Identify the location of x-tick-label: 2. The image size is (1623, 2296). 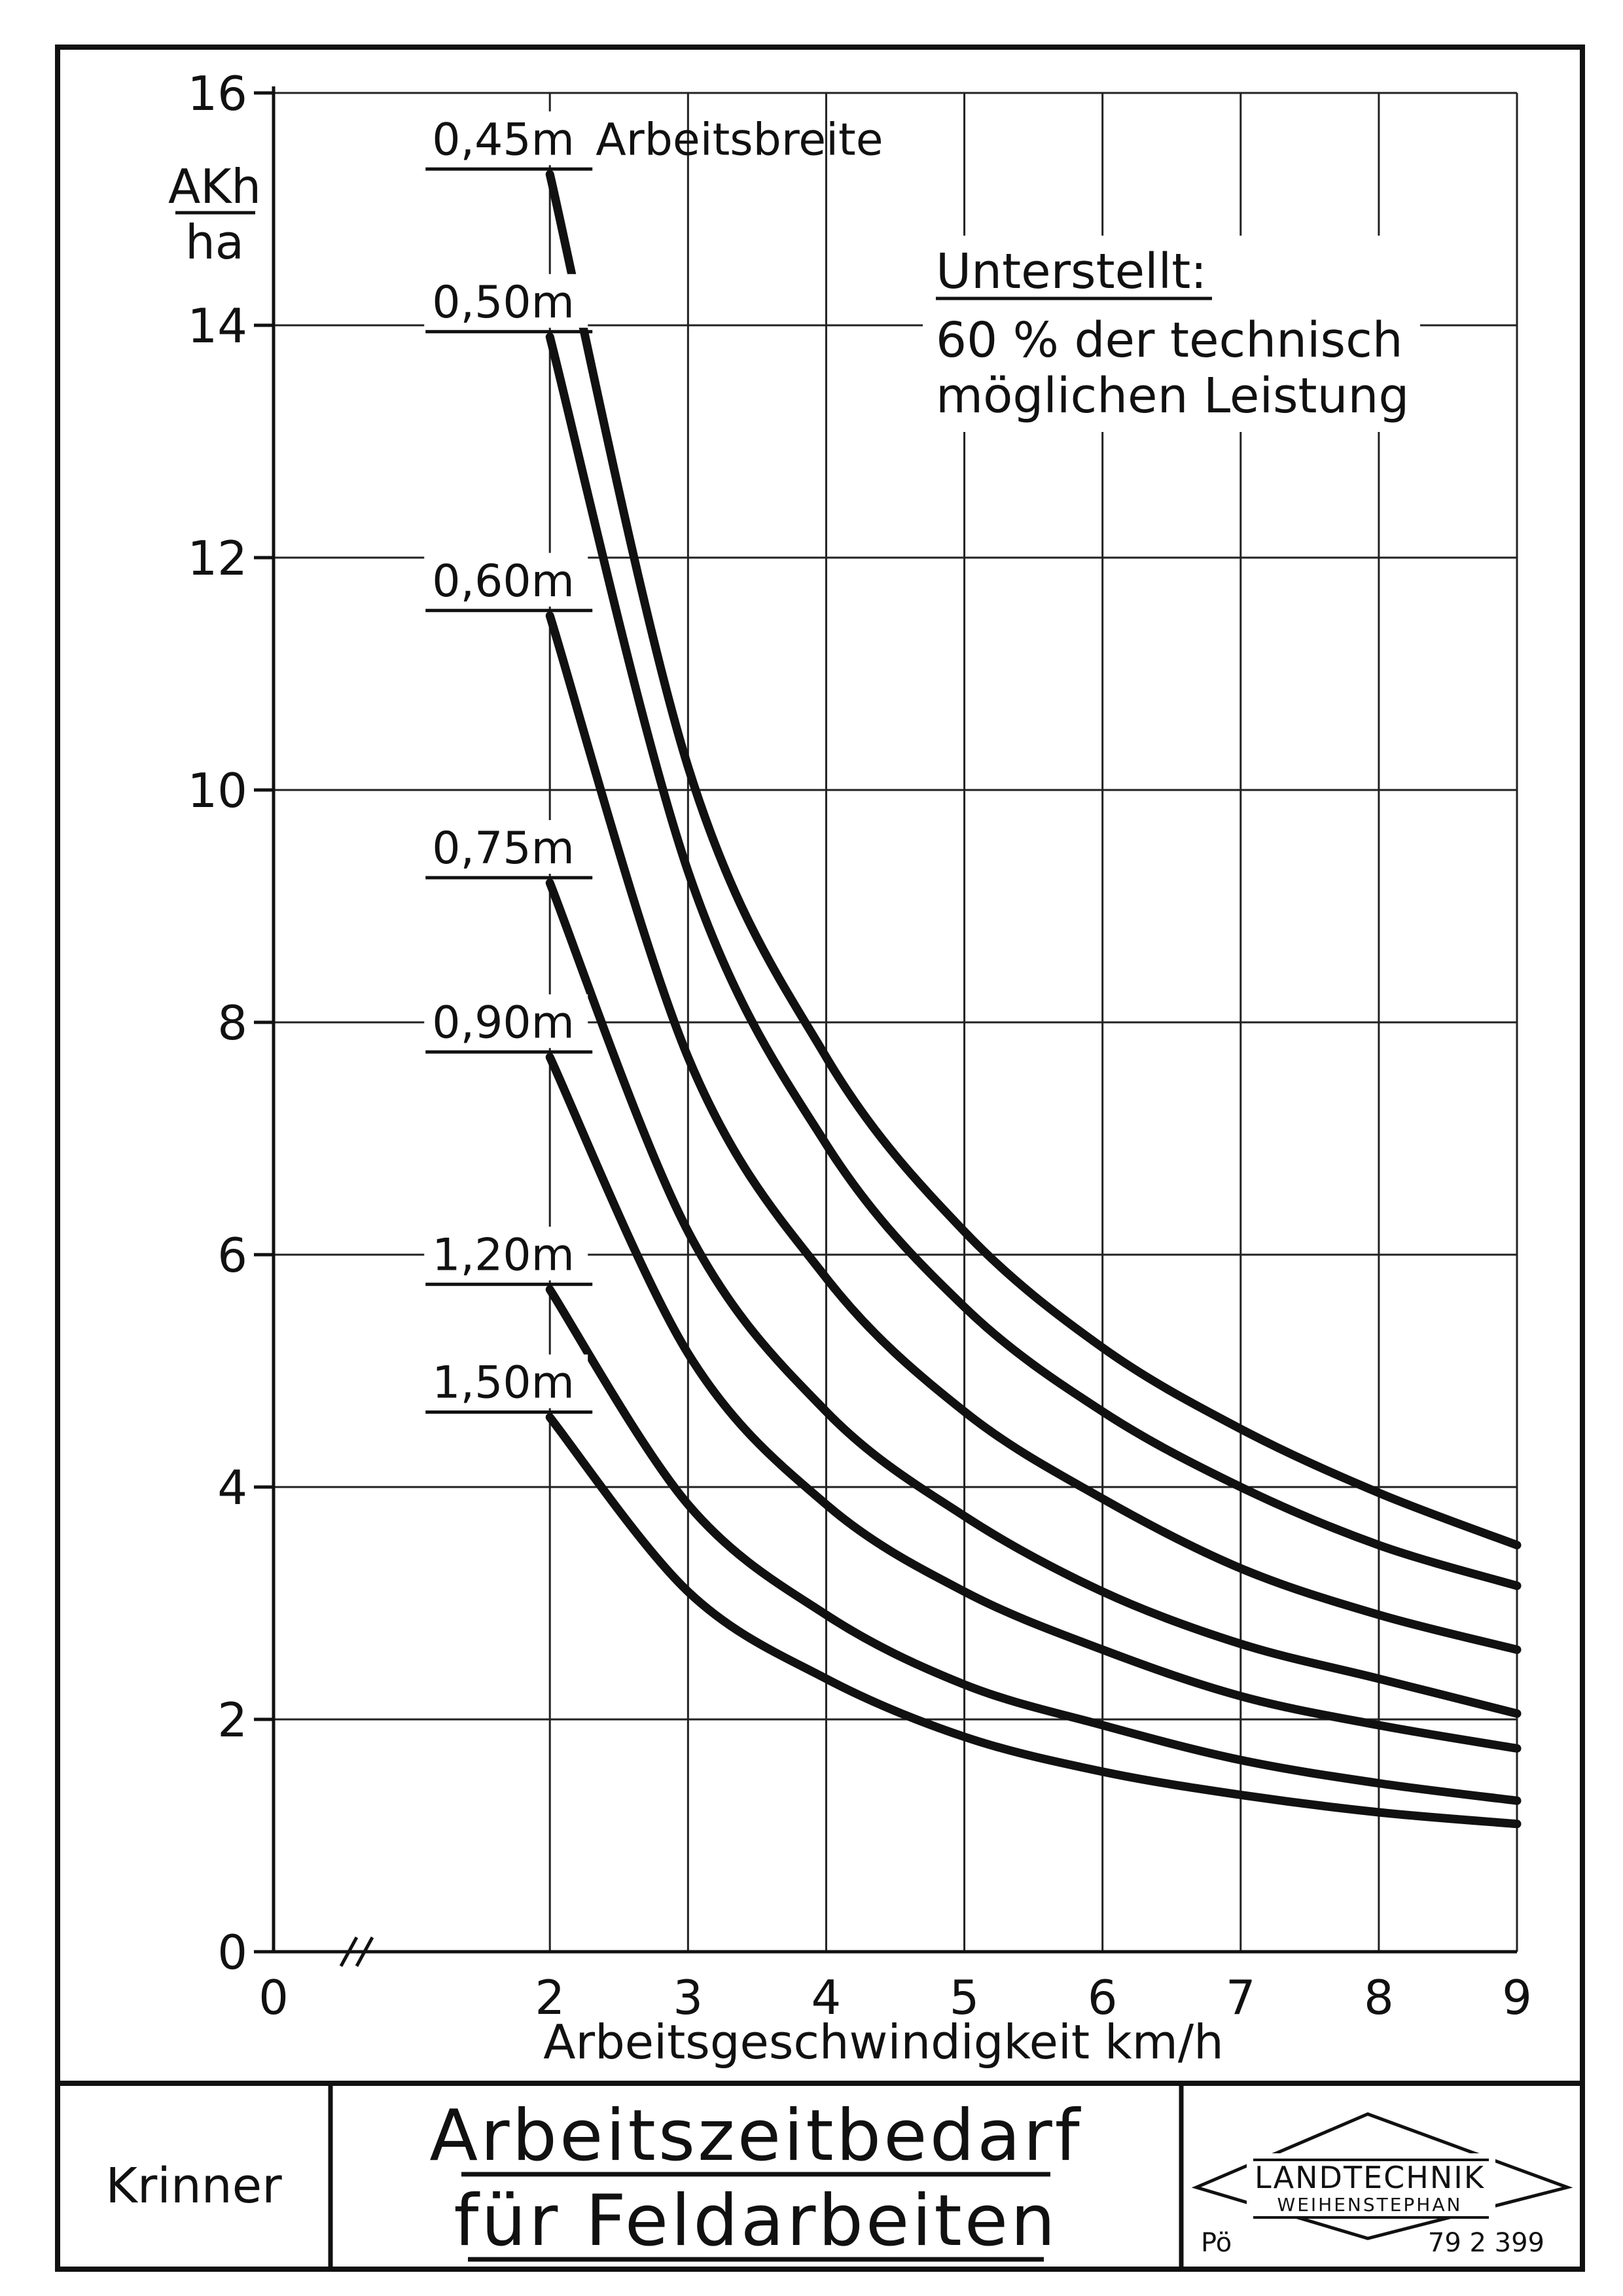
(550, 1997).